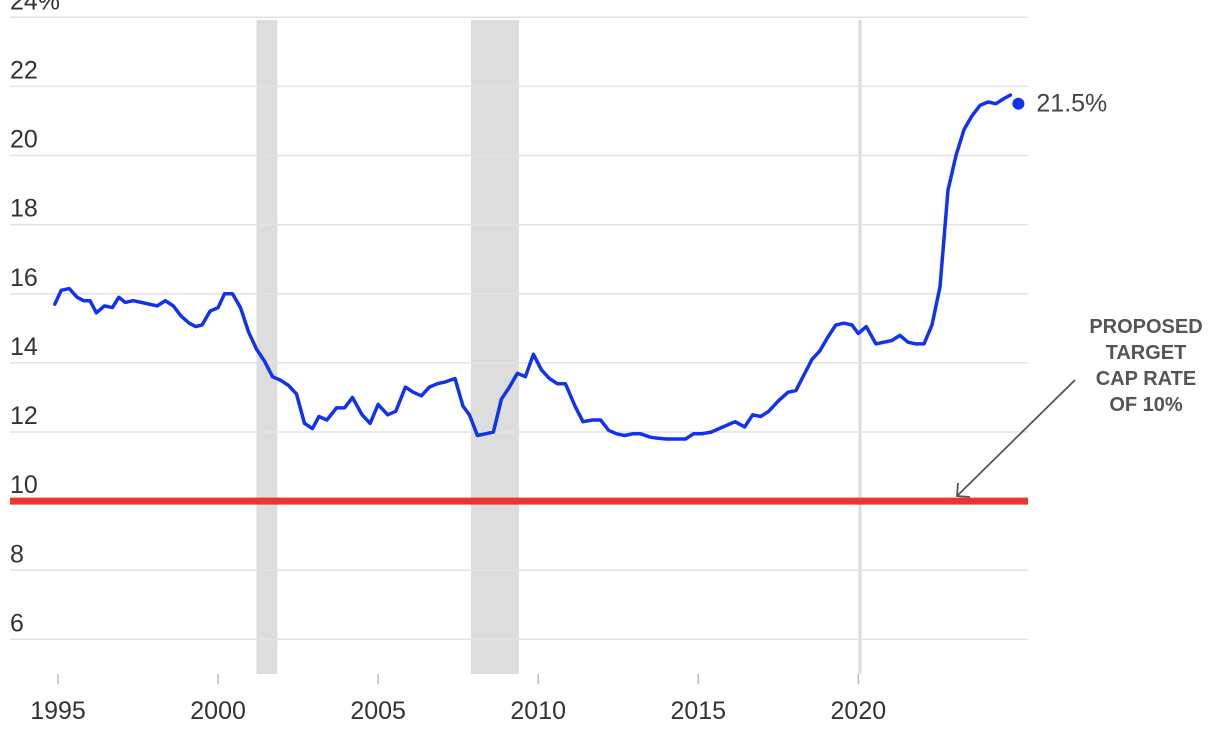  What do you see at coordinates (378, 711) in the screenshot?
I see `x-tick-label-2005: 2005` at bounding box center [378, 711].